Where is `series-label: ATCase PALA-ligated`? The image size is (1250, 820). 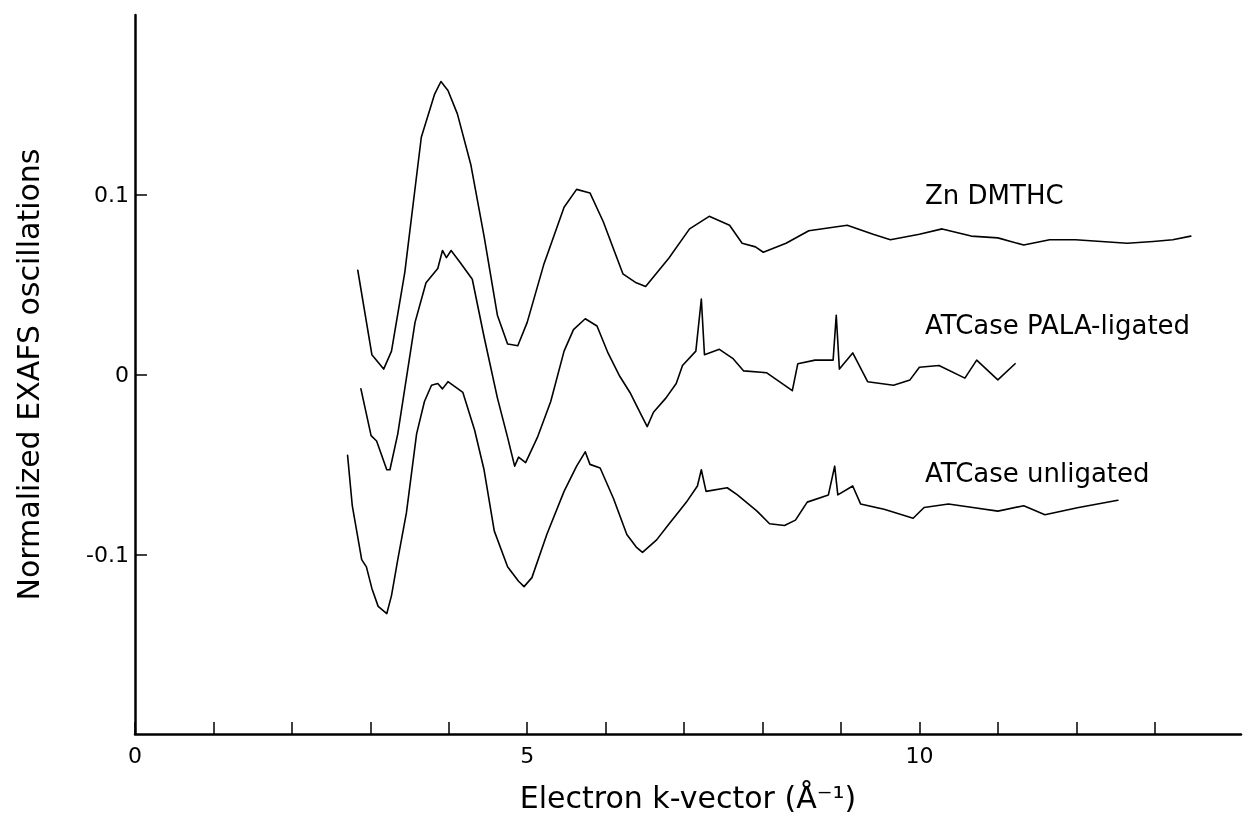 series-label: ATCase PALA-ligated is located at coordinates (1058, 325).